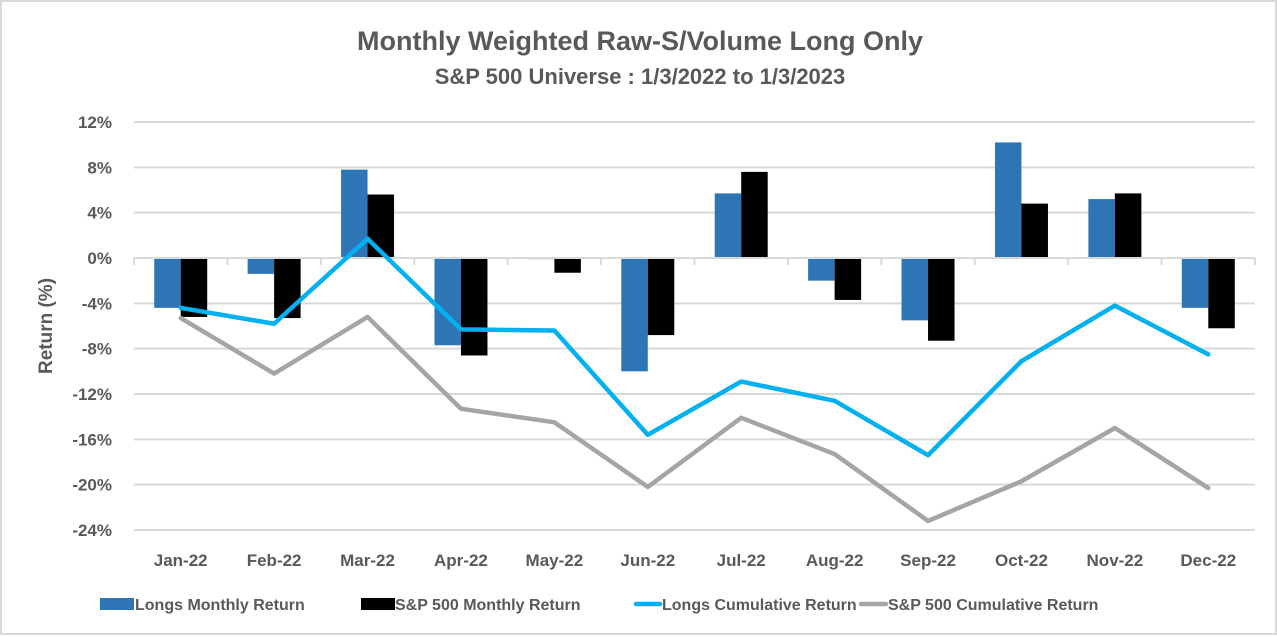 This screenshot has height=637, width=1277. I want to click on x-tick-label: Nov-22, so click(1115, 560).